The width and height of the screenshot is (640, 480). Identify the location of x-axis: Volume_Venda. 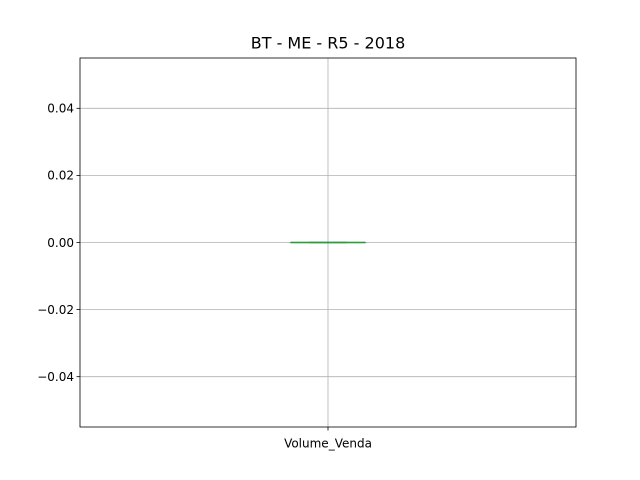
(328, 439).